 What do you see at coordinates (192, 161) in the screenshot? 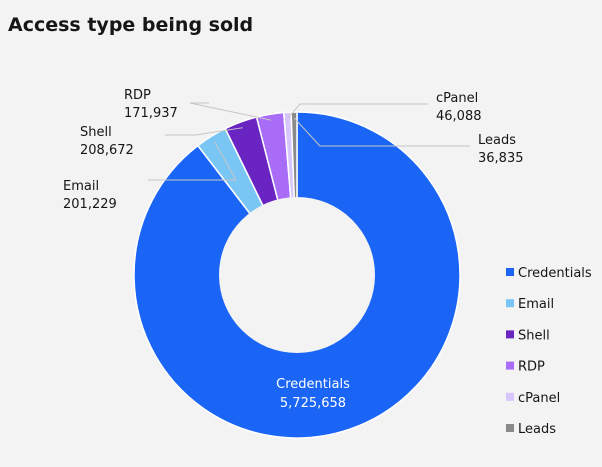
I see `leader-line-email` at bounding box center [192, 161].